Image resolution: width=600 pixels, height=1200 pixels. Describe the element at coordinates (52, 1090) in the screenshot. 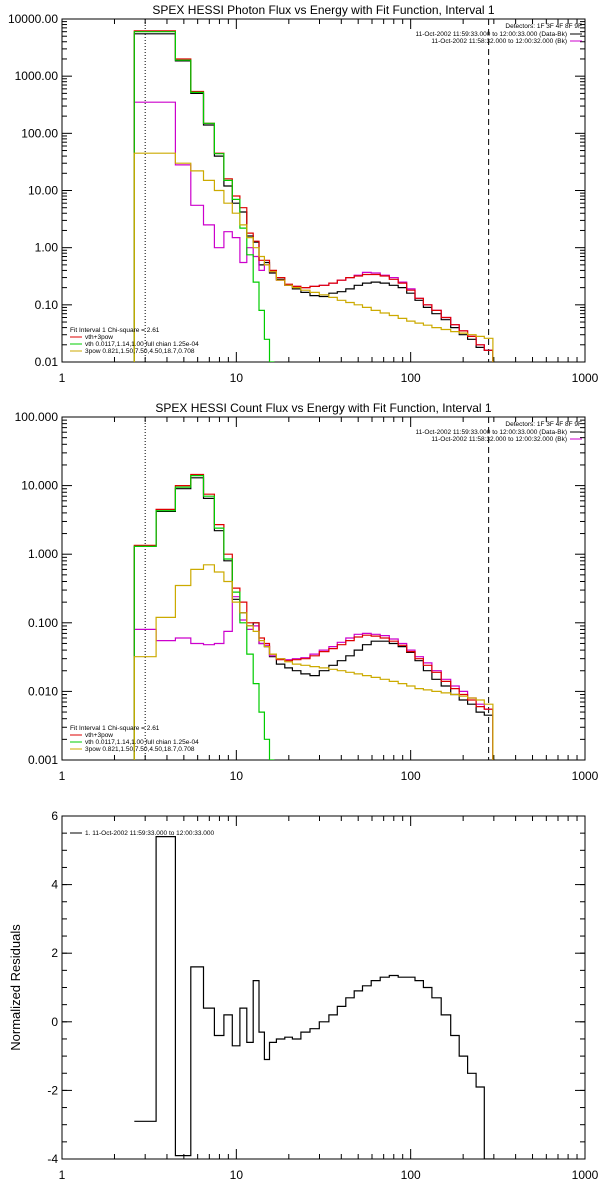

I see `y-tick-label: -2` at that location.